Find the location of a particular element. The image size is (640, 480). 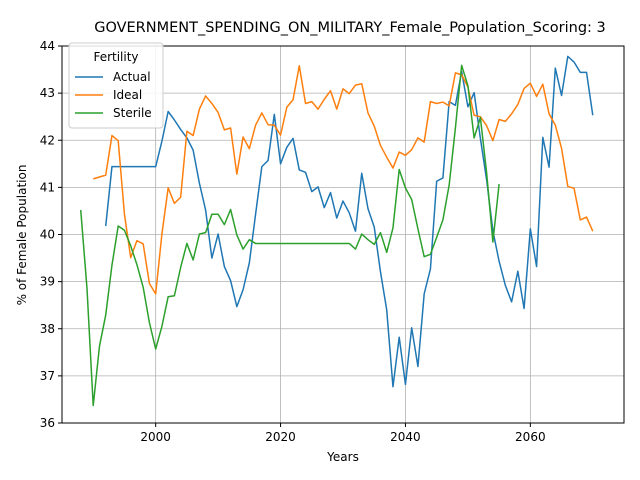

legend-title: Fertility is located at coordinates (115, 57).